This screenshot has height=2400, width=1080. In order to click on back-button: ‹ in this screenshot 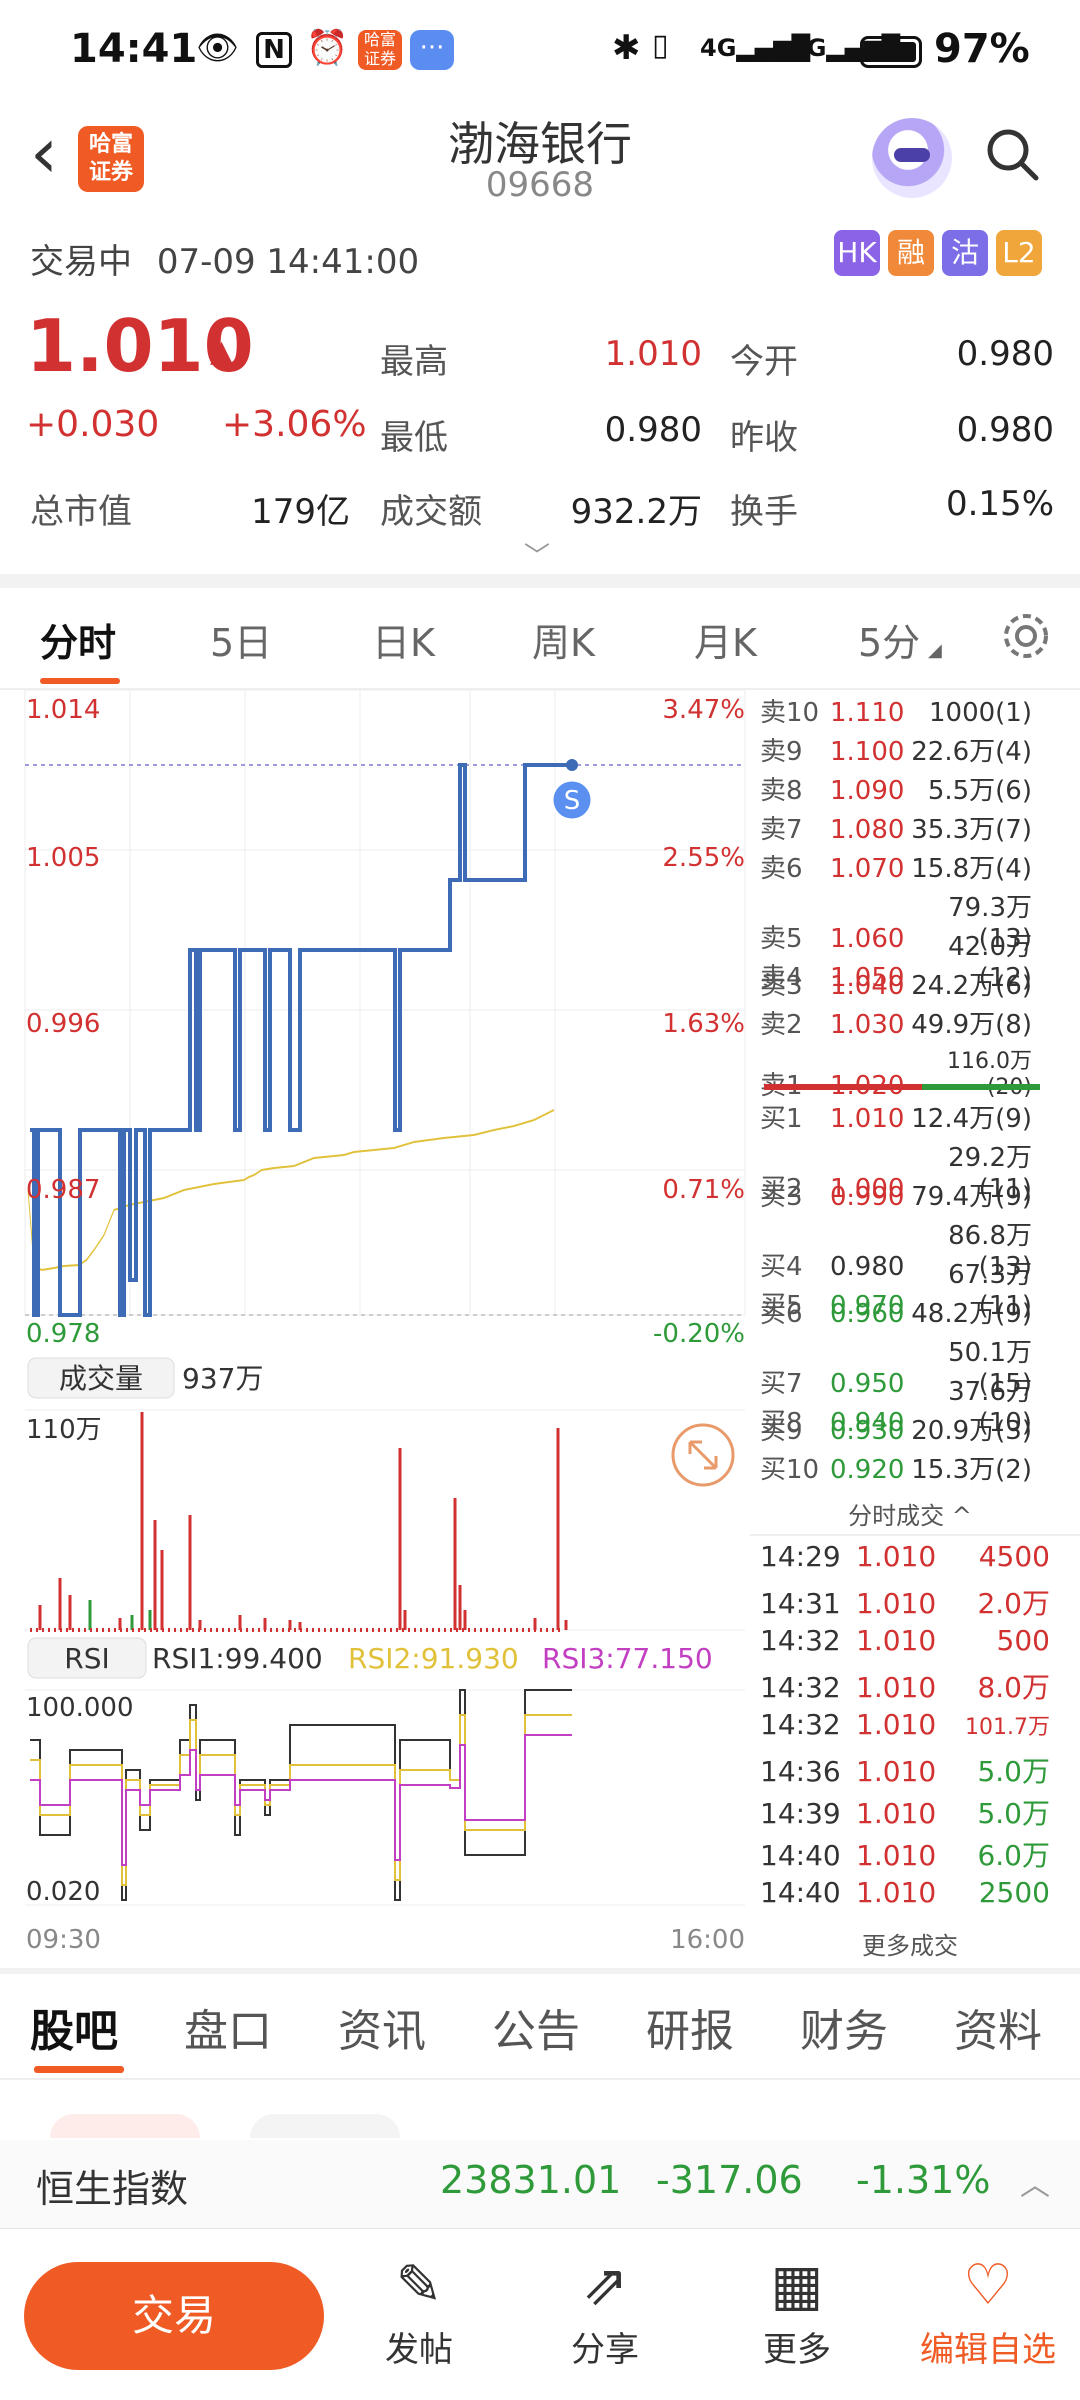, I will do `click(44, 153)`.